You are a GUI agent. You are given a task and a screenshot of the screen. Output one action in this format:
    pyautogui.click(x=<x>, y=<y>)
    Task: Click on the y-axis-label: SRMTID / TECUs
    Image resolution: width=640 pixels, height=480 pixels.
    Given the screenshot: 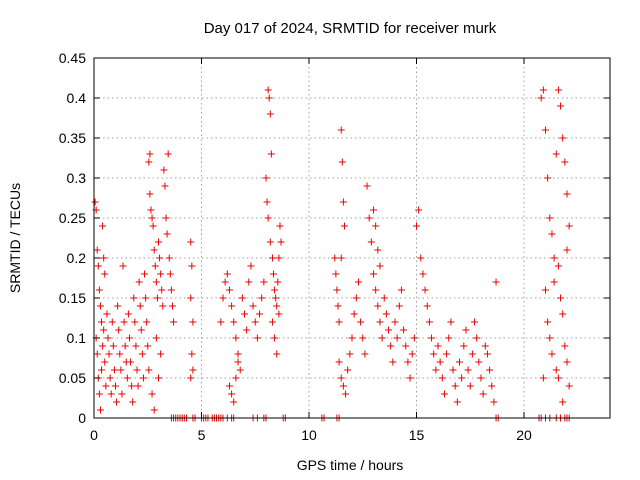 What is the action you would take?
    pyautogui.click(x=15, y=238)
    